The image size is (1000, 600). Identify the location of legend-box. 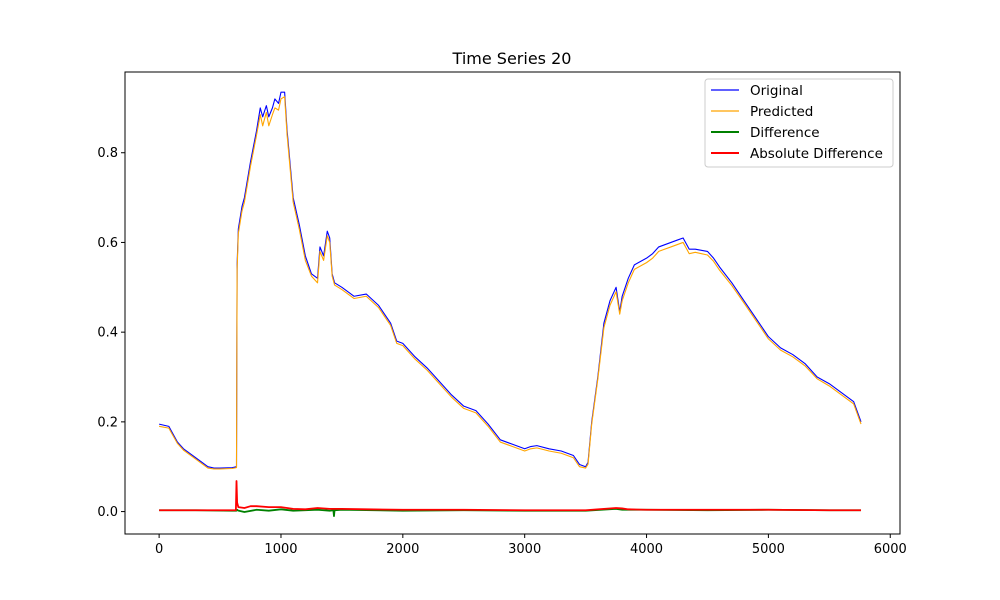
(799, 123).